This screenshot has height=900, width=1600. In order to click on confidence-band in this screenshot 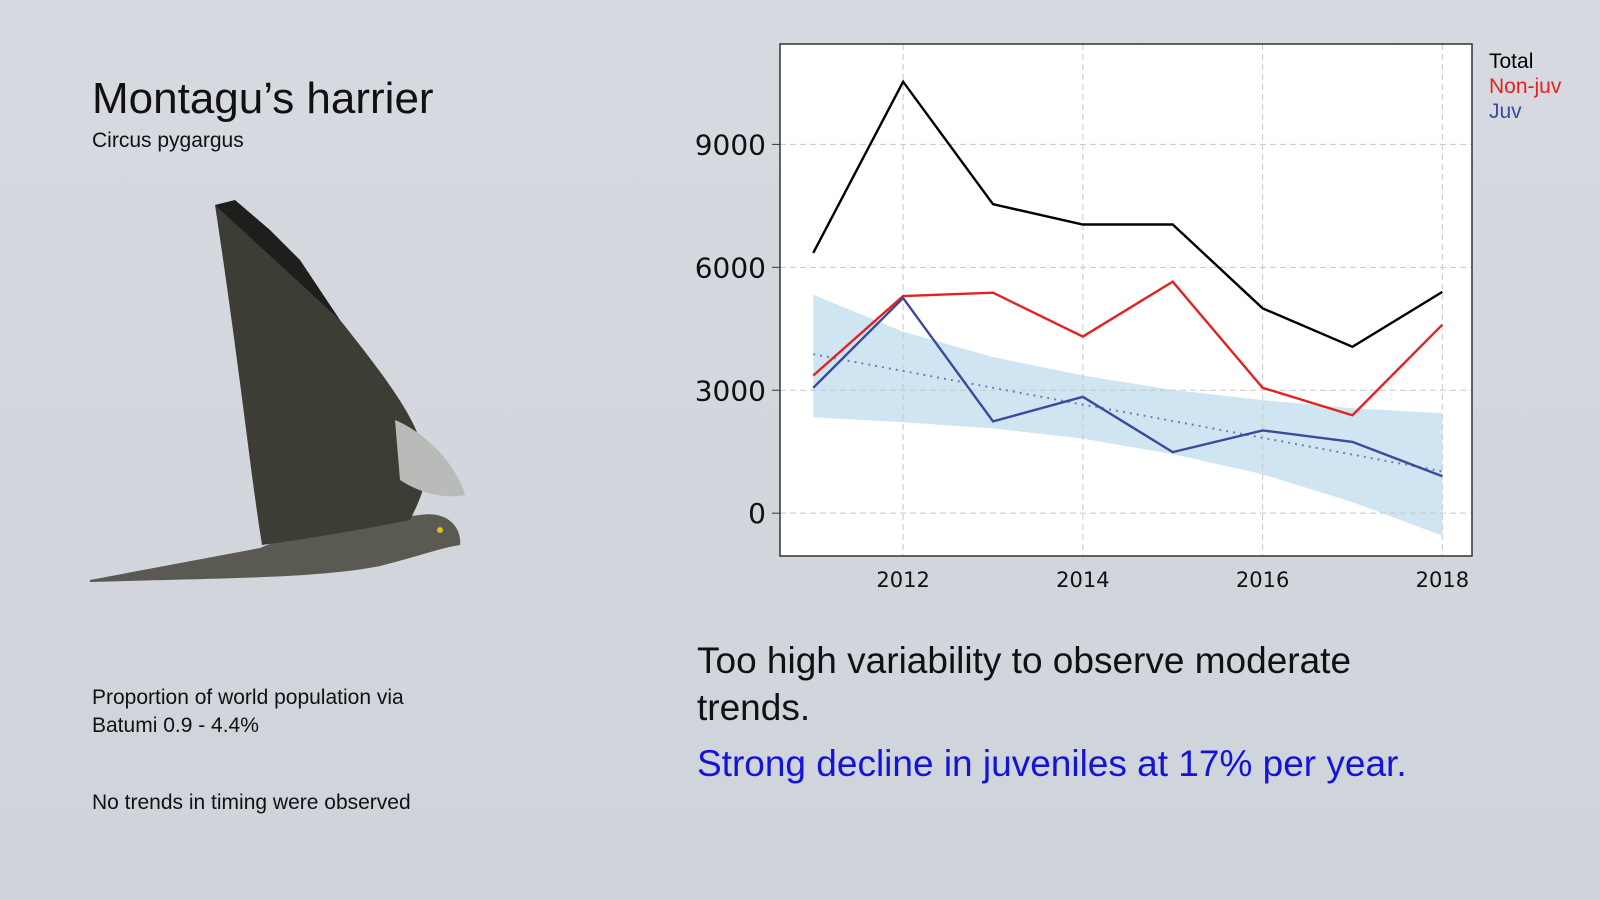, I will do `click(1128, 415)`.